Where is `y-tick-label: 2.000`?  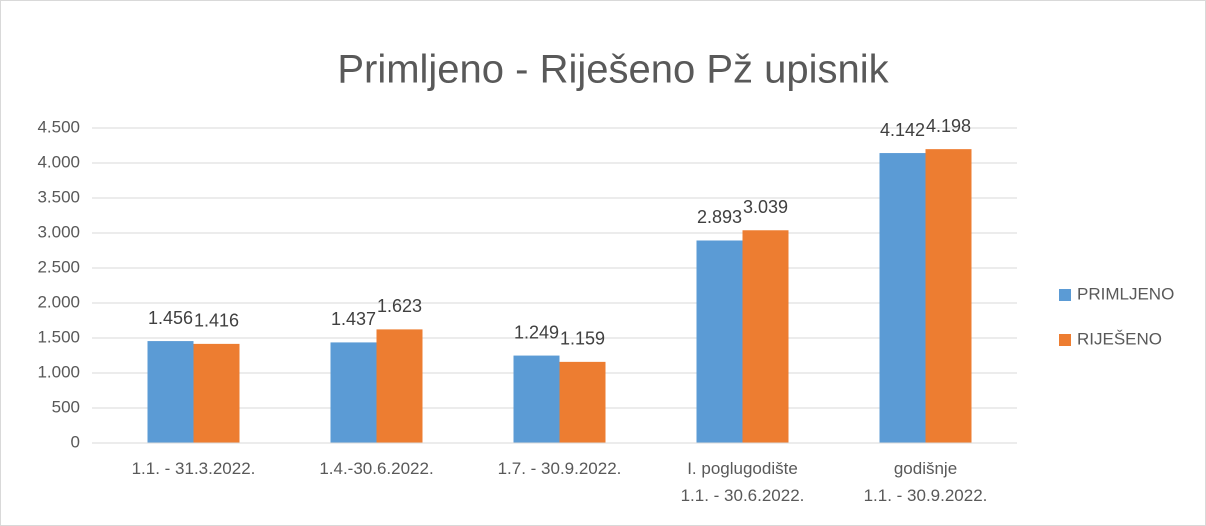 y-tick-label: 2.000 is located at coordinates (58, 301).